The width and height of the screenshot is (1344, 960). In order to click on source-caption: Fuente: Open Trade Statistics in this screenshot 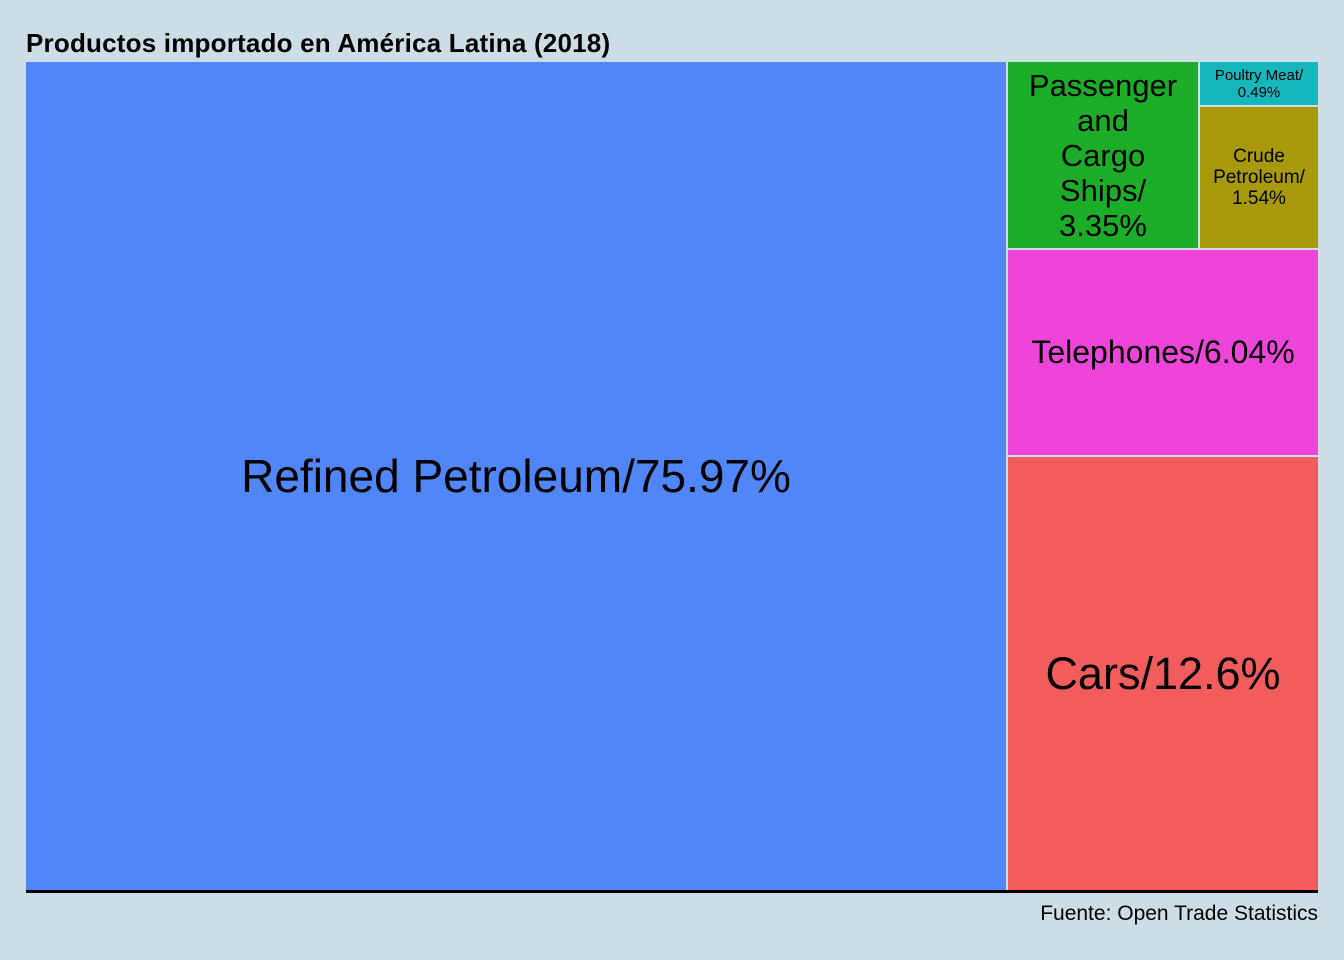, I will do `click(1179, 913)`.